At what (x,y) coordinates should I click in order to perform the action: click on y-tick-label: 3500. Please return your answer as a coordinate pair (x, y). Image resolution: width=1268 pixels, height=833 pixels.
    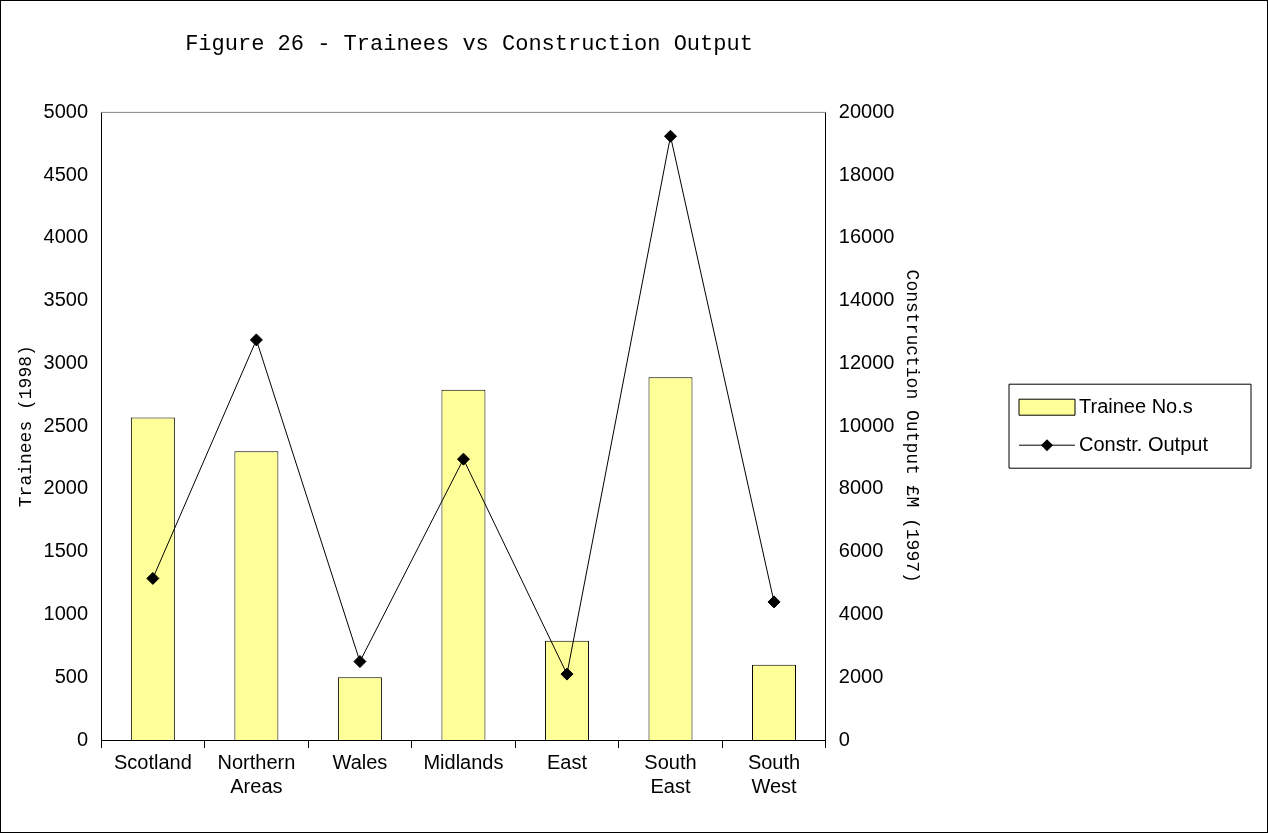
    Looking at the image, I should click on (66, 299).